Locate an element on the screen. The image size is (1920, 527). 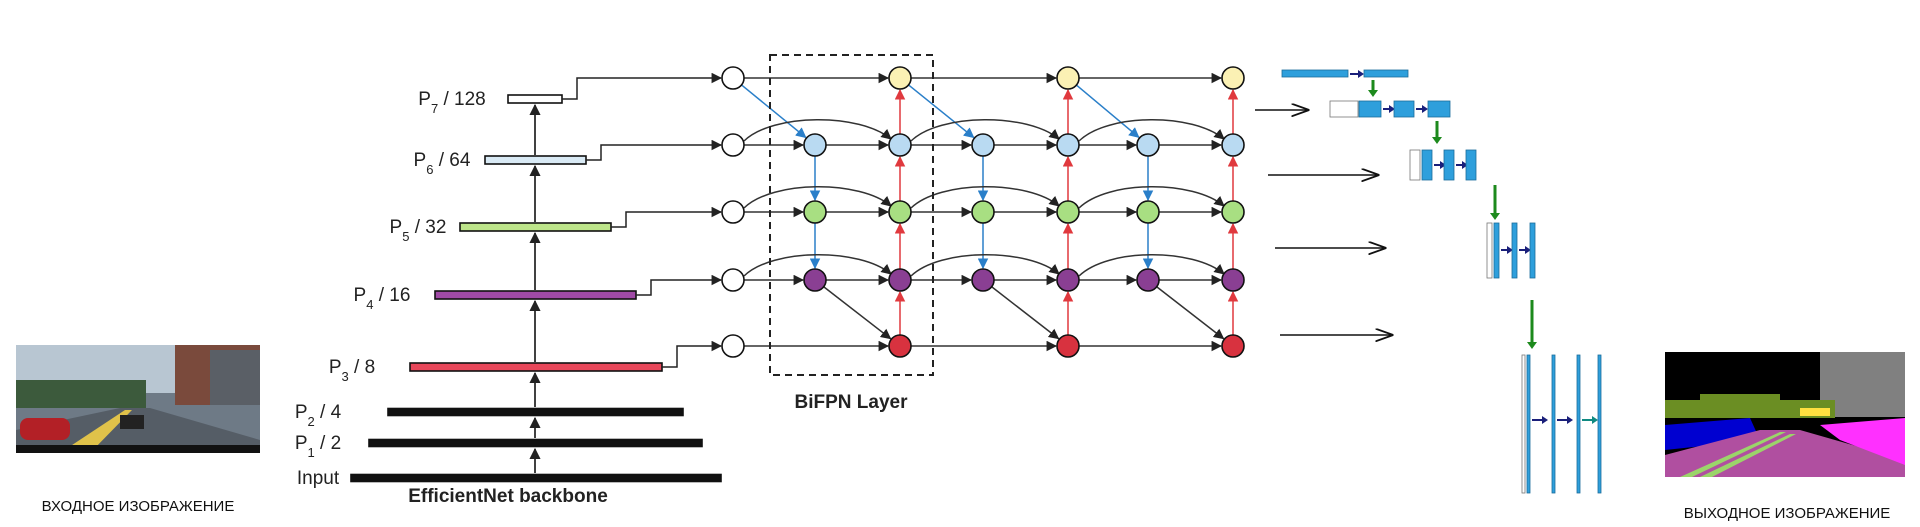
level-subscript: 3 is located at coordinates (345, 376).